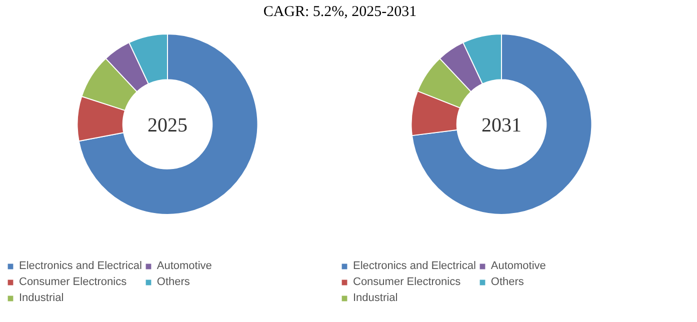  I want to click on text: 2031, so click(502, 125).